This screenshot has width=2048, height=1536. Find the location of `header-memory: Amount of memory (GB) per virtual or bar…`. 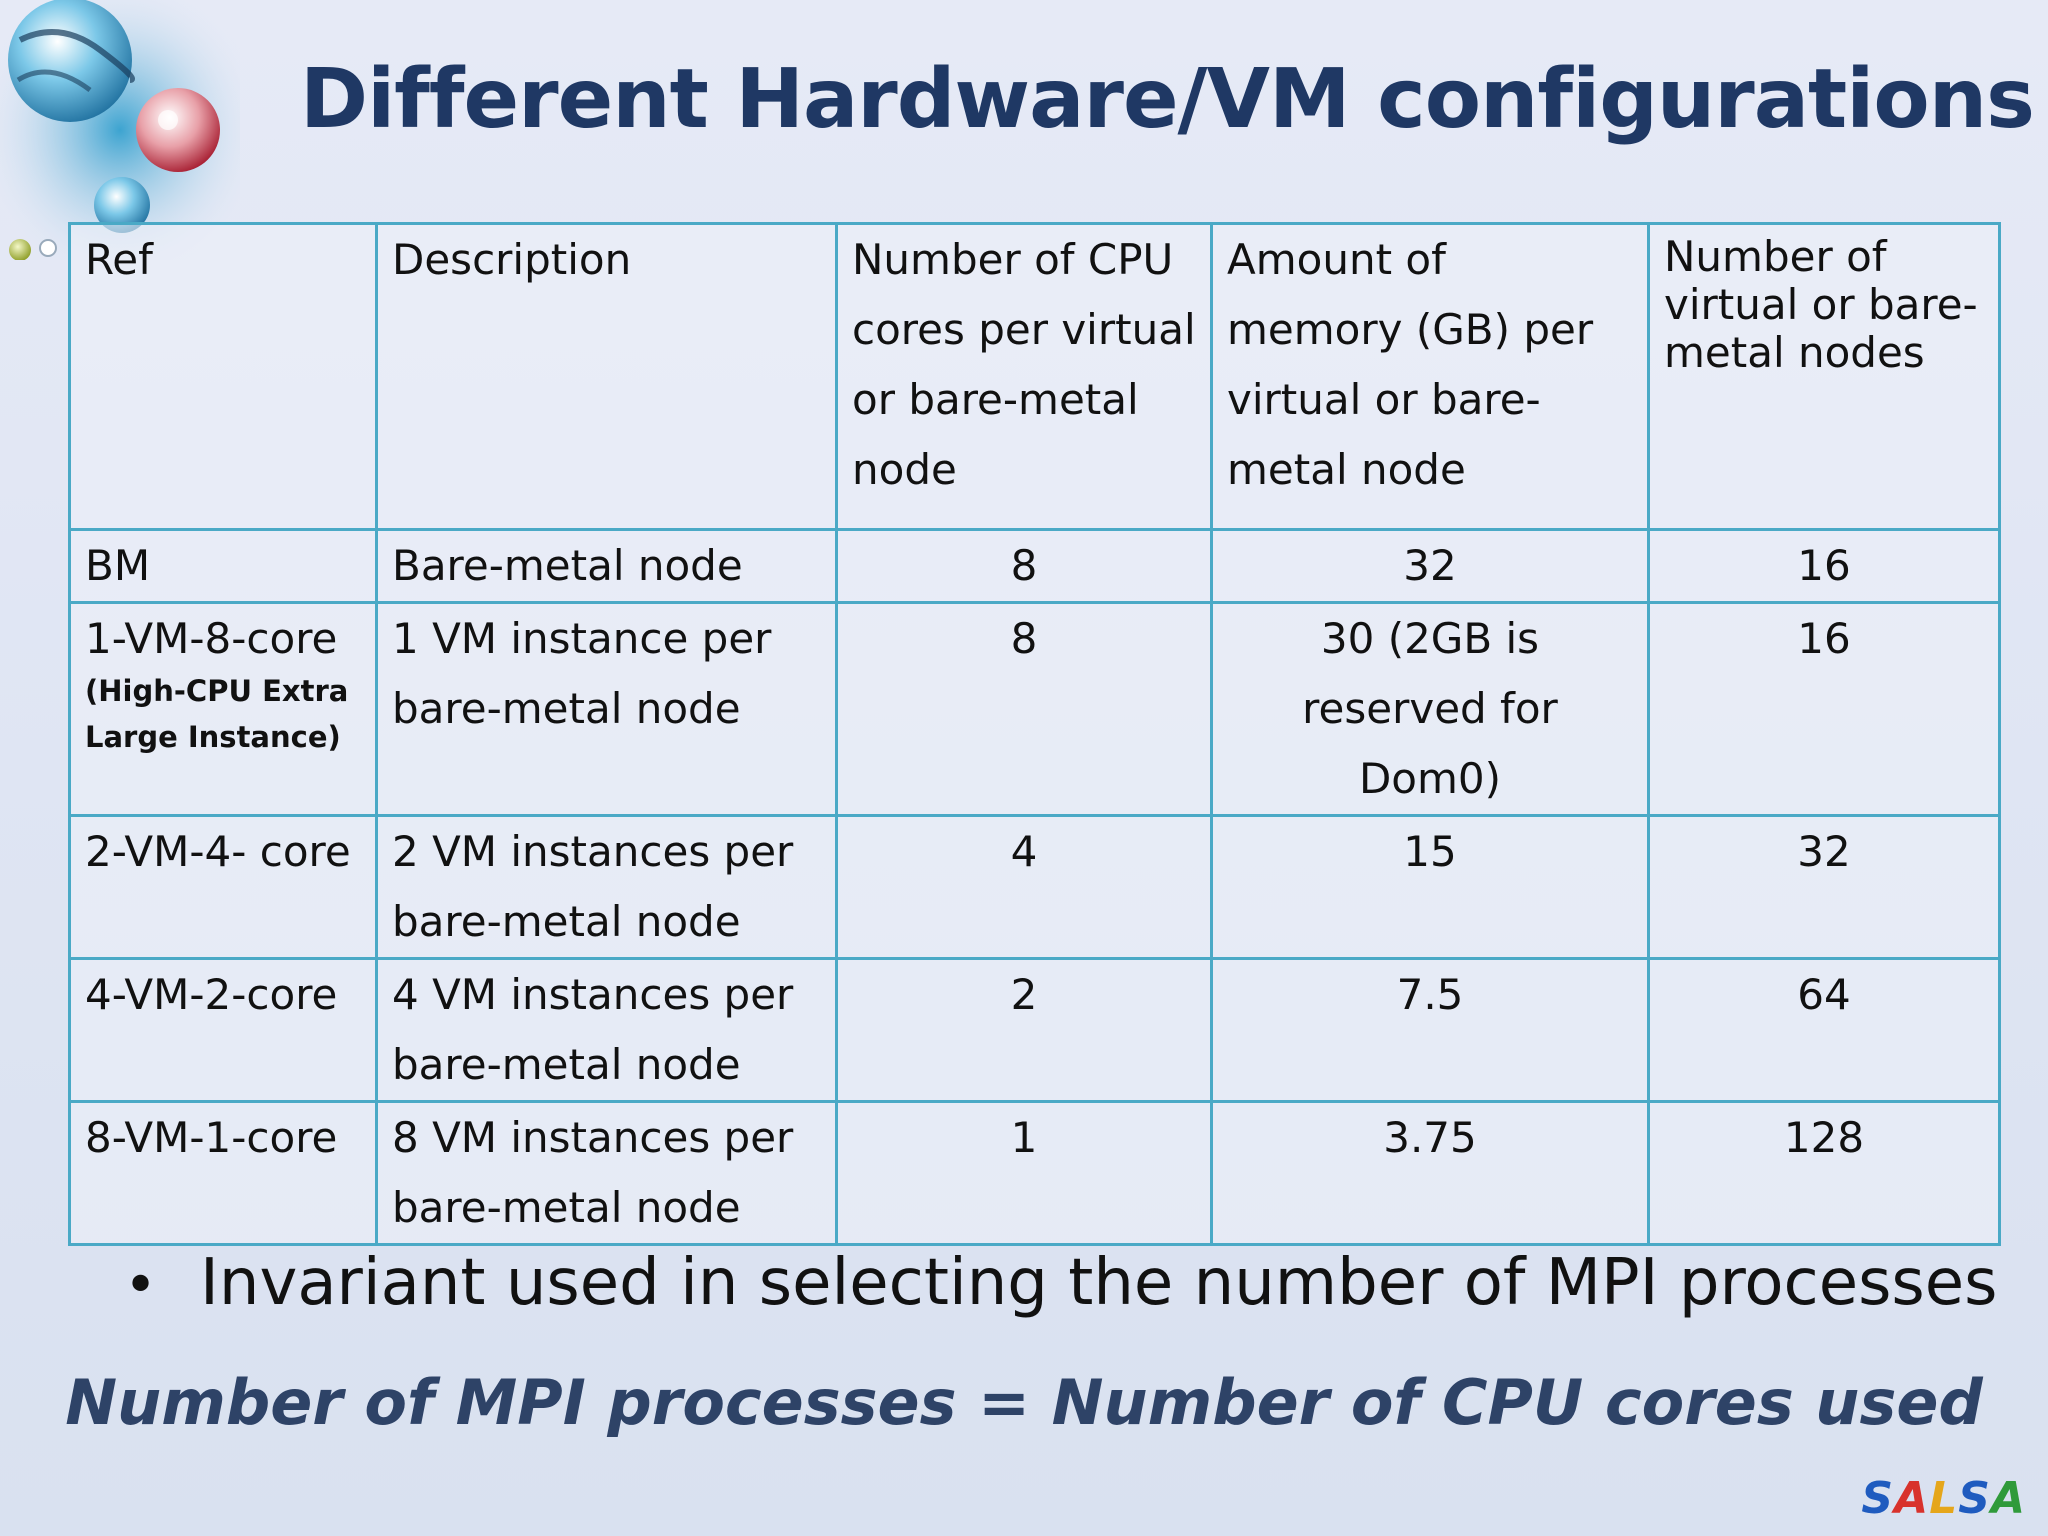

header-memory: Amount of memory (GB) per virtual or bar… is located at coordinates (1430, 376).